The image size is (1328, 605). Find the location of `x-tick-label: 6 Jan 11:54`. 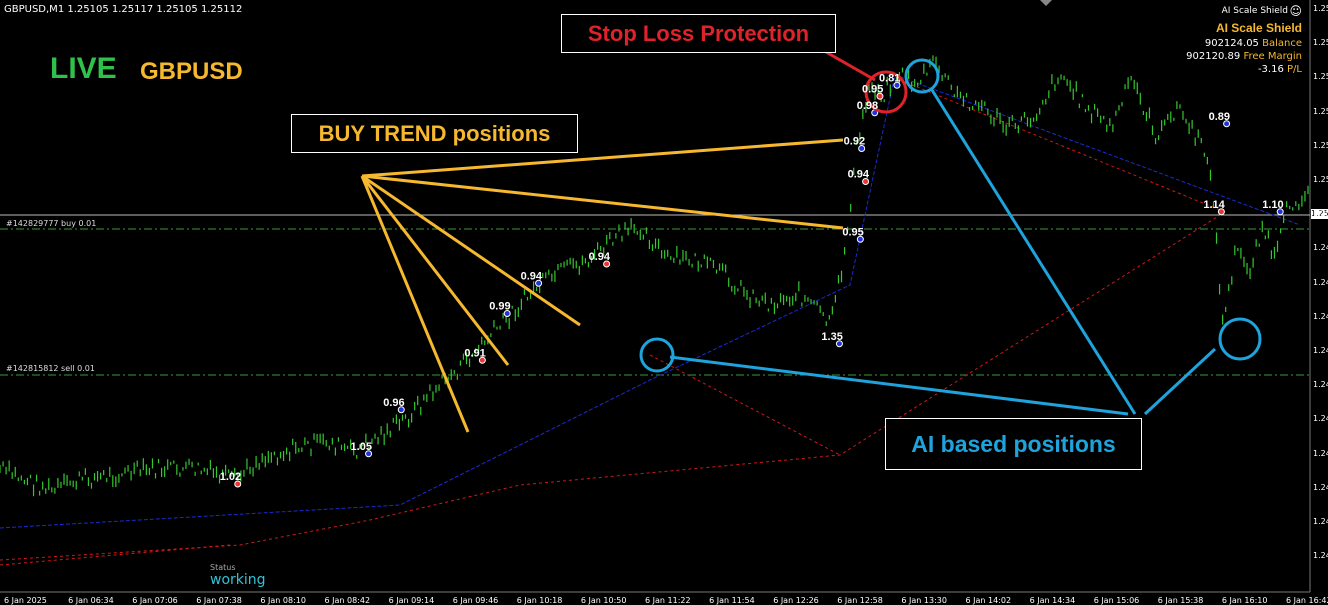

x-tick-label: 6 Jan 11:54 is located at coordinates (732, 600).